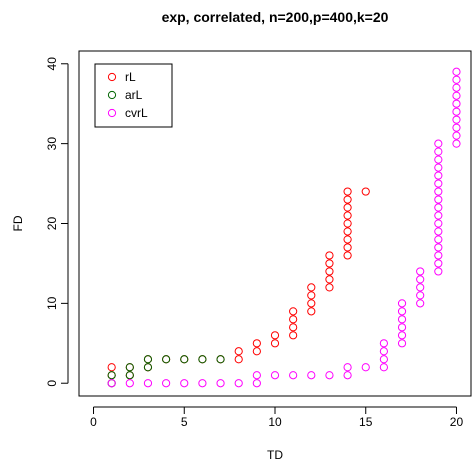 The image size is (474, 464). I want to click on y-tick-label: 30, so click(52, 144).